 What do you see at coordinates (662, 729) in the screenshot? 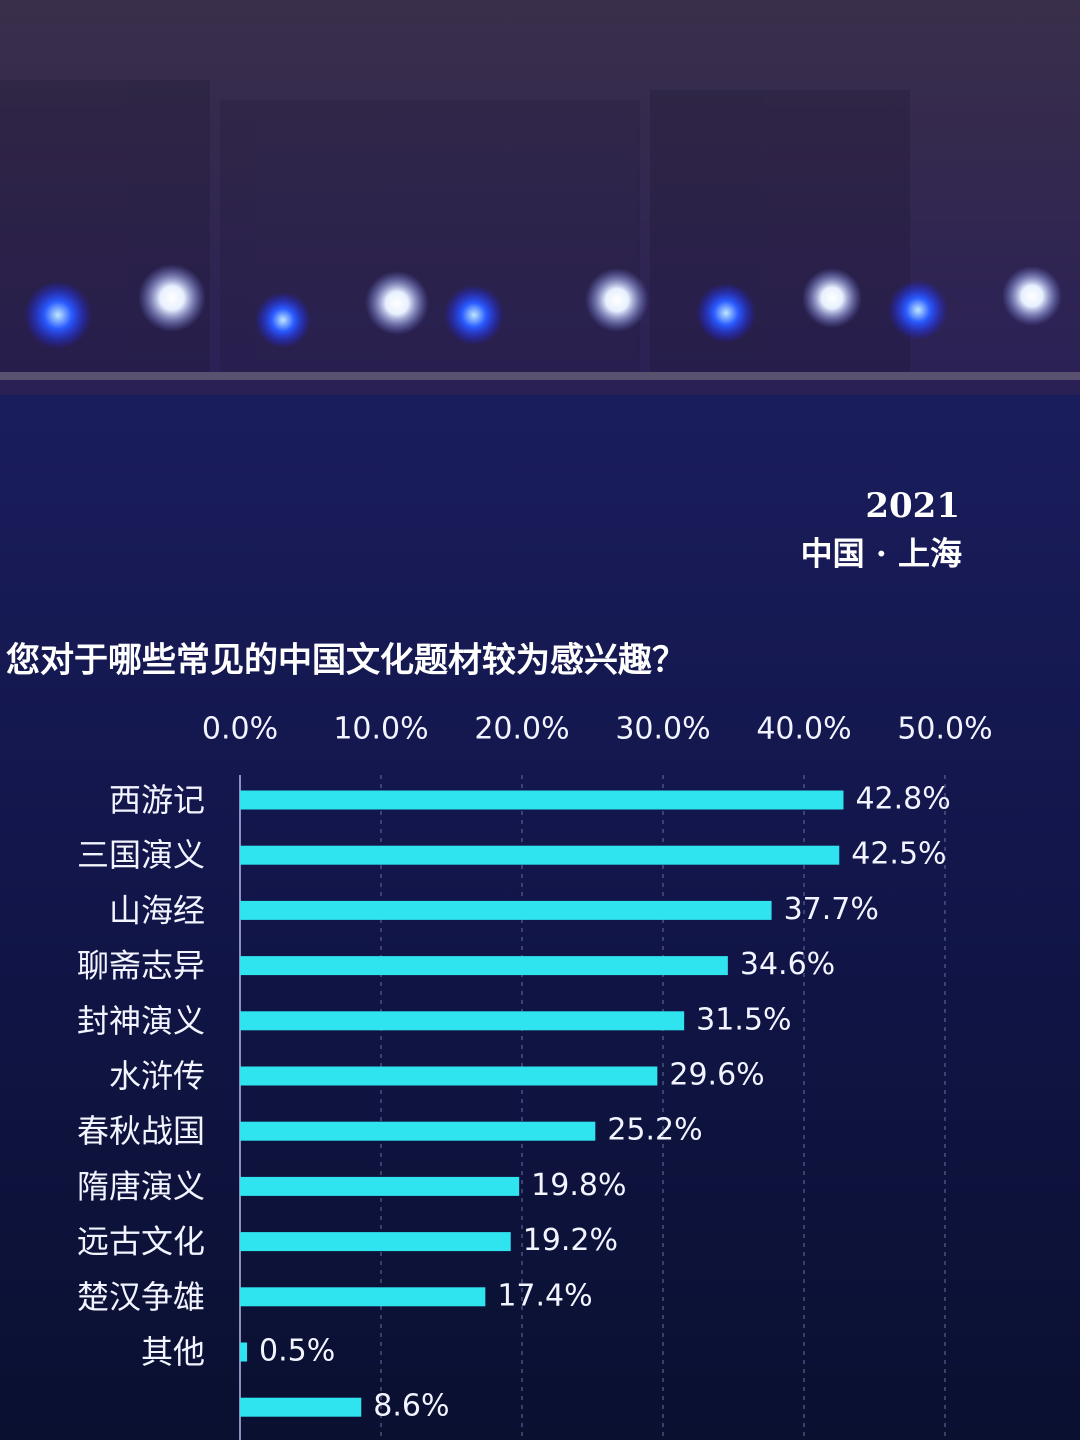
I see `x-tick-label: 30.0%` at bounding box center [662, 729].